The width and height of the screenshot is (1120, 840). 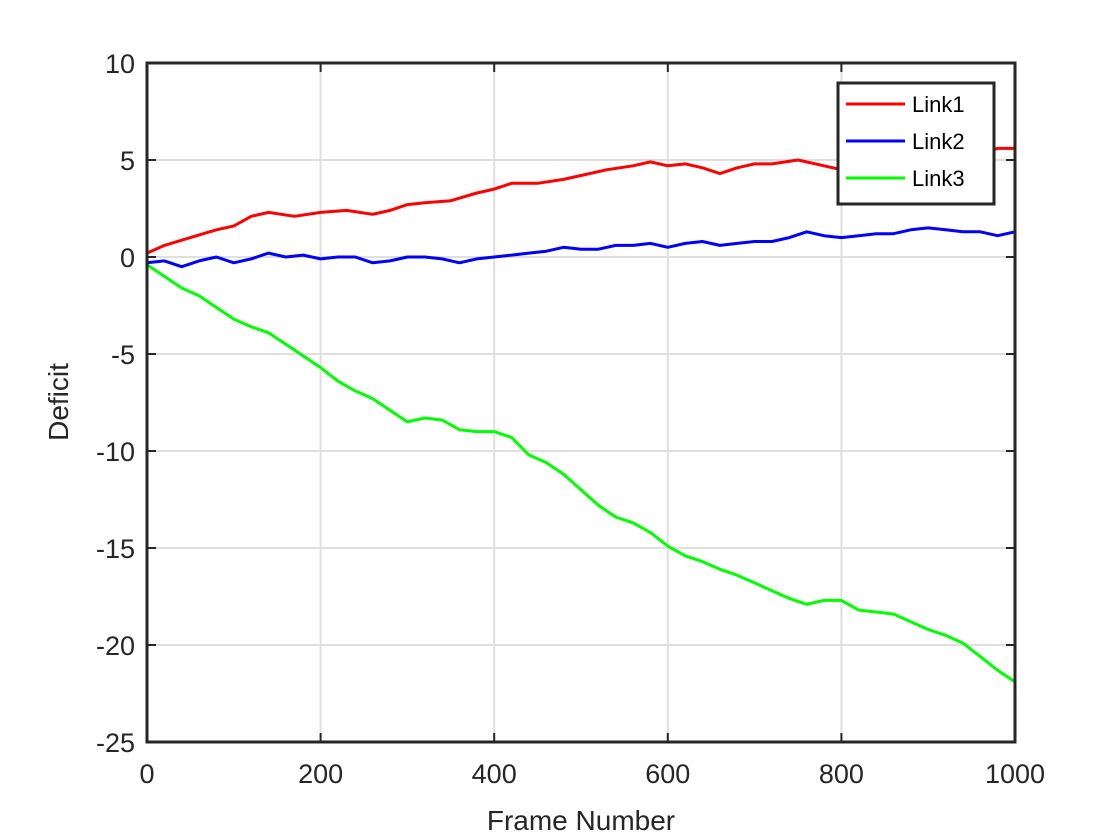 What do you see at coordinates (120, 64) in the screenshot?
I see `y-tick-label: 10` at bounding box center [120, 64].